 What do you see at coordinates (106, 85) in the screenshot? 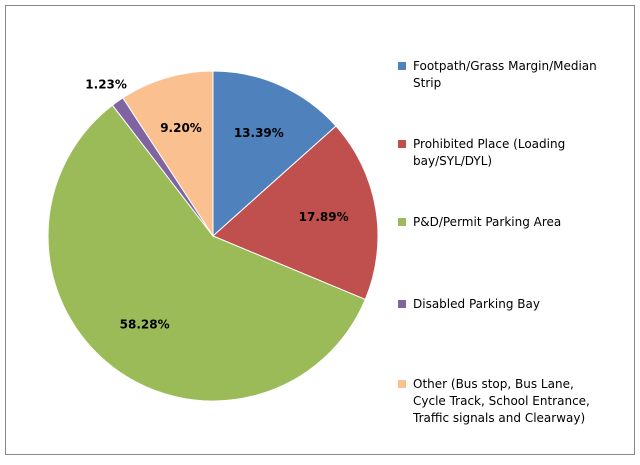
I see `data-label: 1.23%` at bounding box center [106, 85].